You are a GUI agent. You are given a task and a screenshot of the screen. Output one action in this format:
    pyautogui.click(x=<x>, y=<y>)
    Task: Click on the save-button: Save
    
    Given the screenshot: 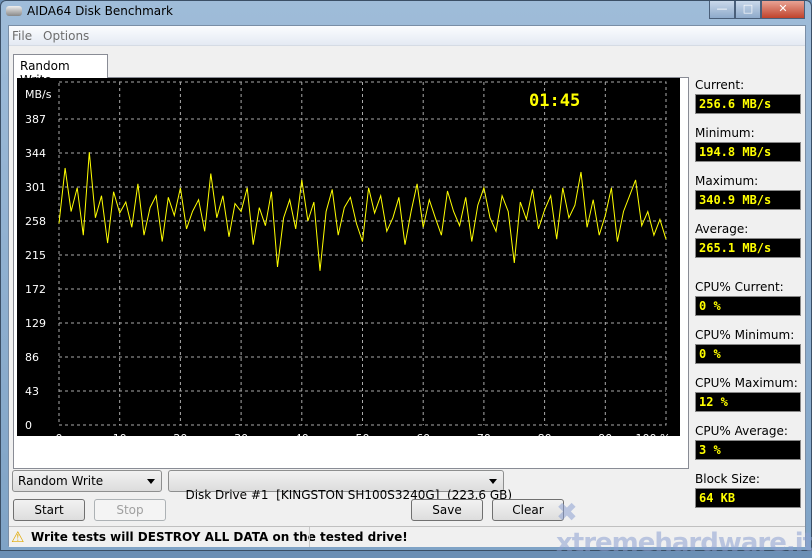 What is the action you would take?
    pyautogui.click(x=447, y=510)
    